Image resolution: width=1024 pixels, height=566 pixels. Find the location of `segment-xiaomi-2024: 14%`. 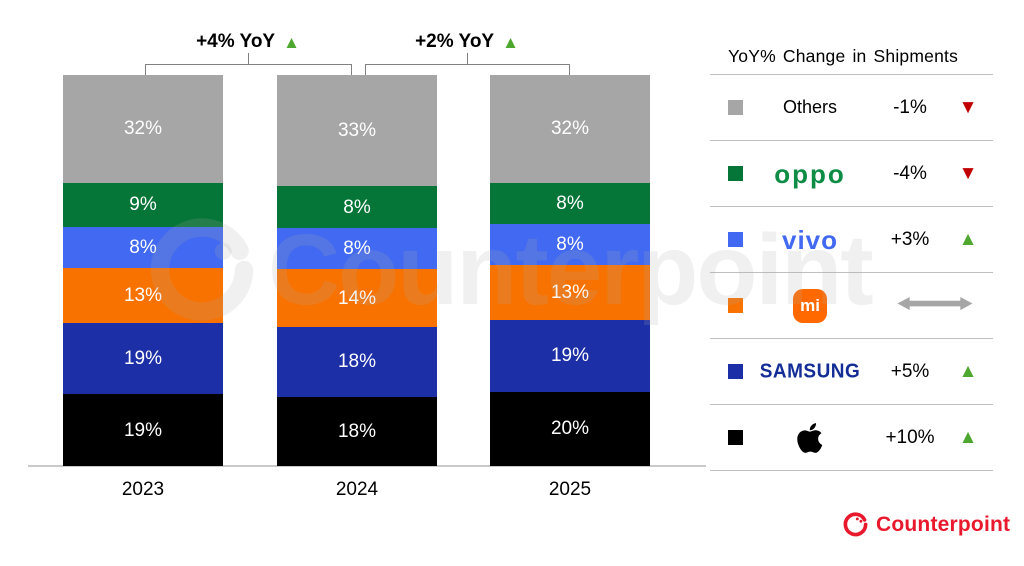

segment-xiaomi-2024: 14% is located at coordinates (357, 298).